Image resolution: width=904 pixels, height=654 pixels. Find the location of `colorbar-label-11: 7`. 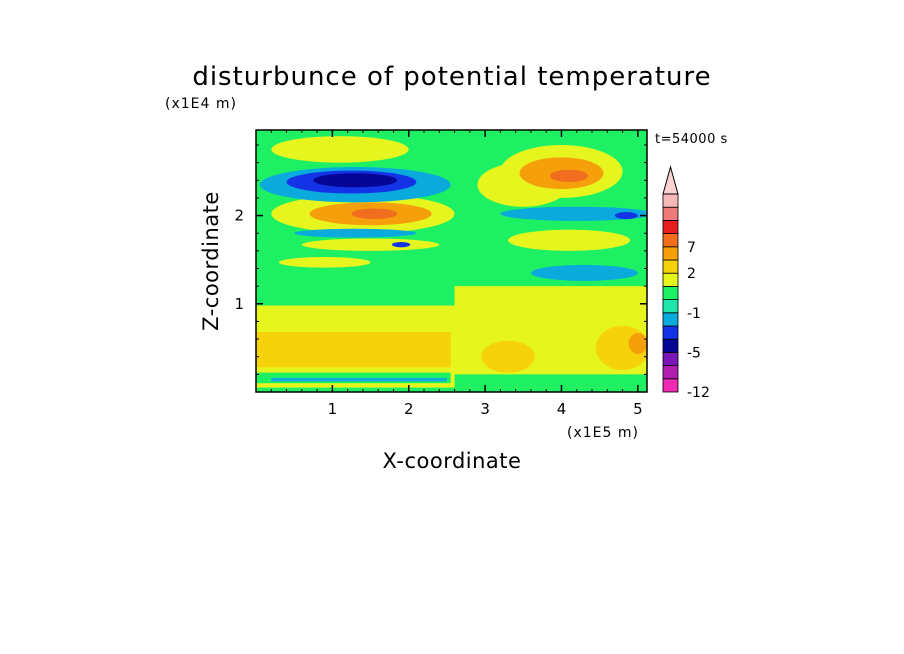

colorbar-label-11: 7 is located at coordinates (691, 248).